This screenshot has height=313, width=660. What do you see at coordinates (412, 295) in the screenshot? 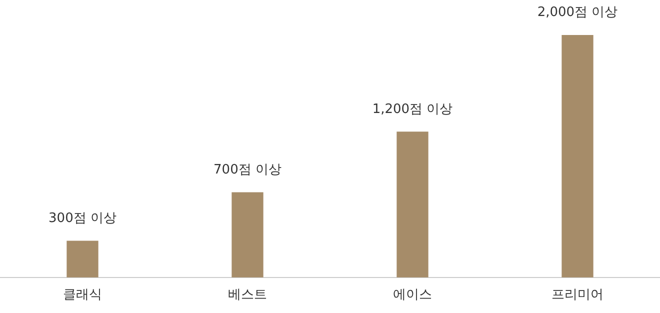
I see `x-tick-label: 에이스` at bounding box center [412, 295].